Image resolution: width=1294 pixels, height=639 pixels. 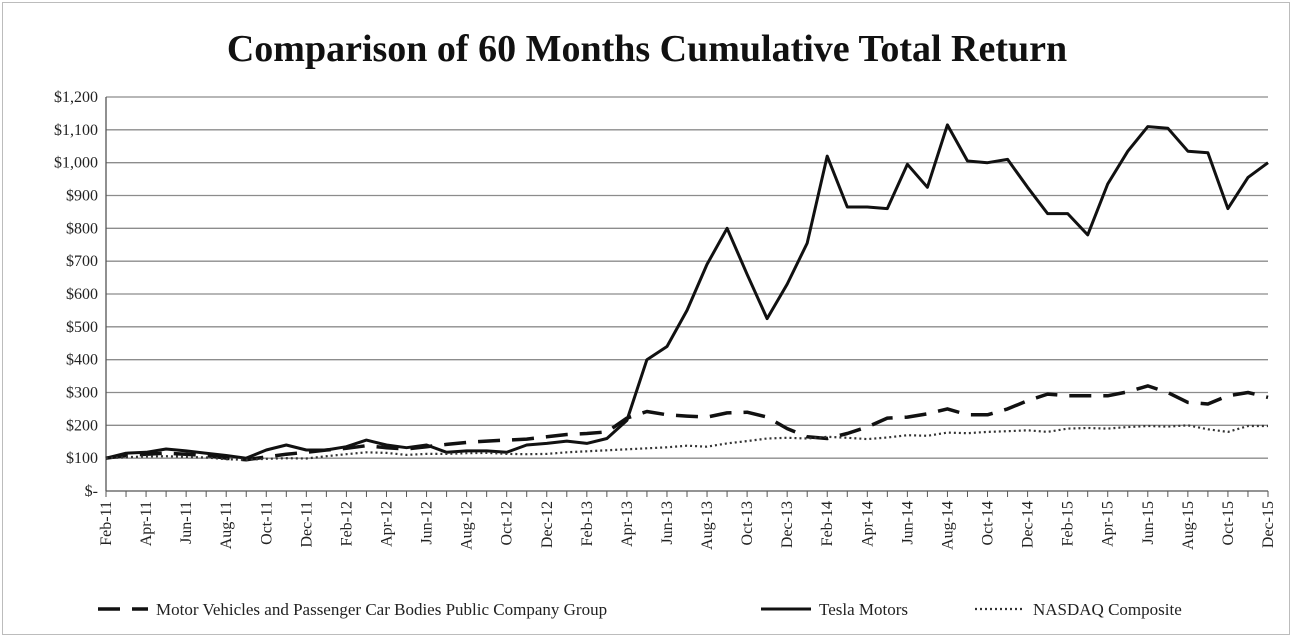 I want to click on y-tick-label: $-, so click(x=91, y=491).